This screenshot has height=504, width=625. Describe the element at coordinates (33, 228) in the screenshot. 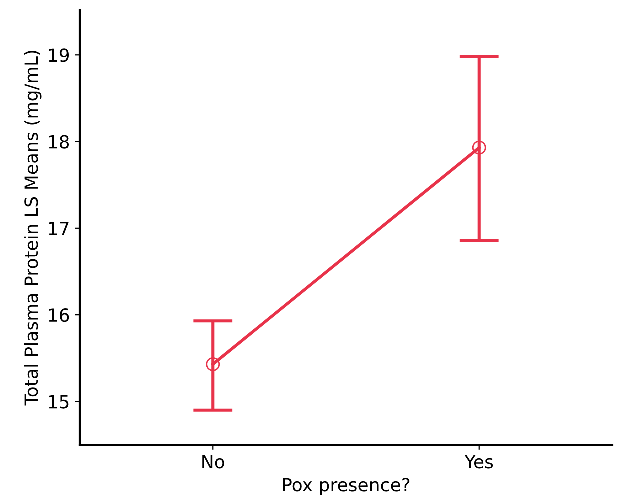

I see `y-axis-title: Total Plasma Protein LS Means (mg/mL)` at that location.